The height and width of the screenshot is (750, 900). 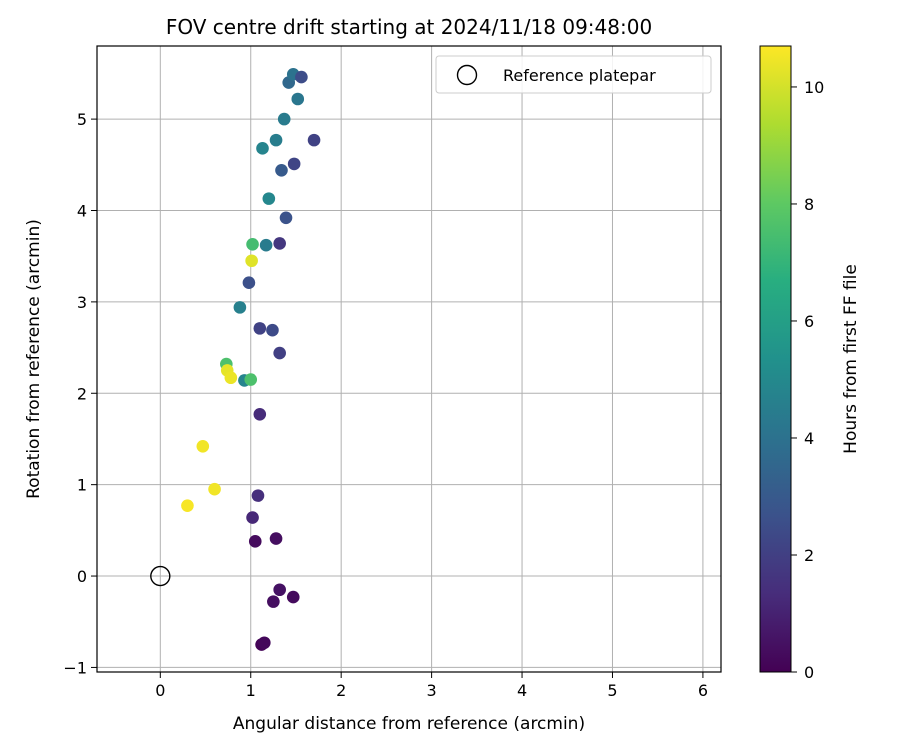 What do you see at coordinates (851, 359) in the screenshot?
I see `colorbar-label: Hours from first FF file` at bounding box center [851, 359].